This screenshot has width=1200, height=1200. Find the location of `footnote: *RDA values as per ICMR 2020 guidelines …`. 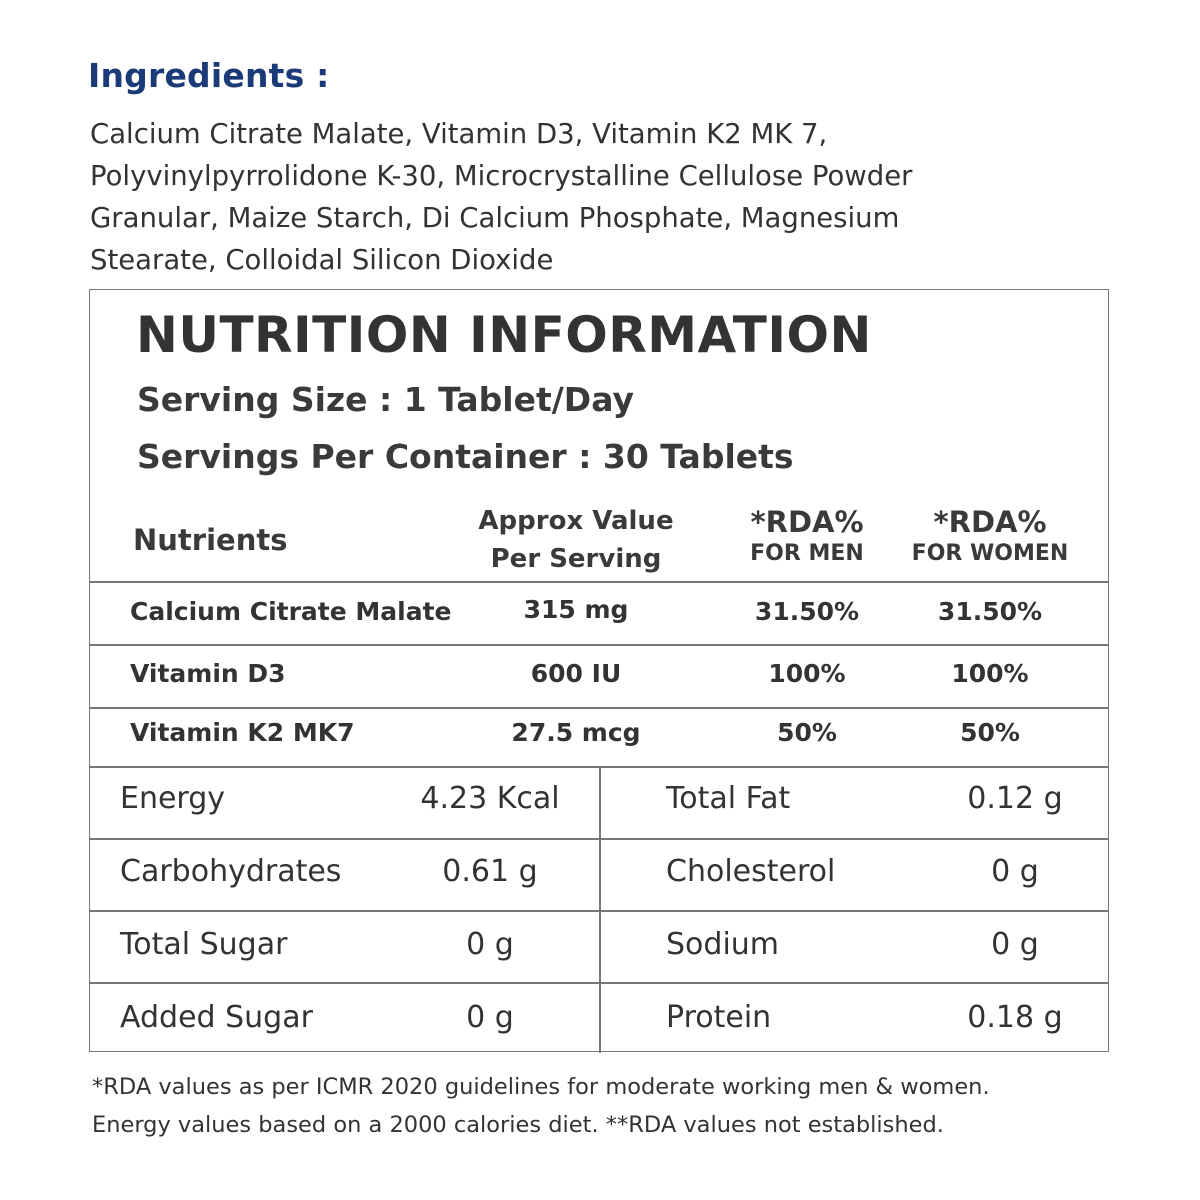

footnote: *RDA values as per ICMR 2020 guidelines … is located at coordinates (602, 1106).